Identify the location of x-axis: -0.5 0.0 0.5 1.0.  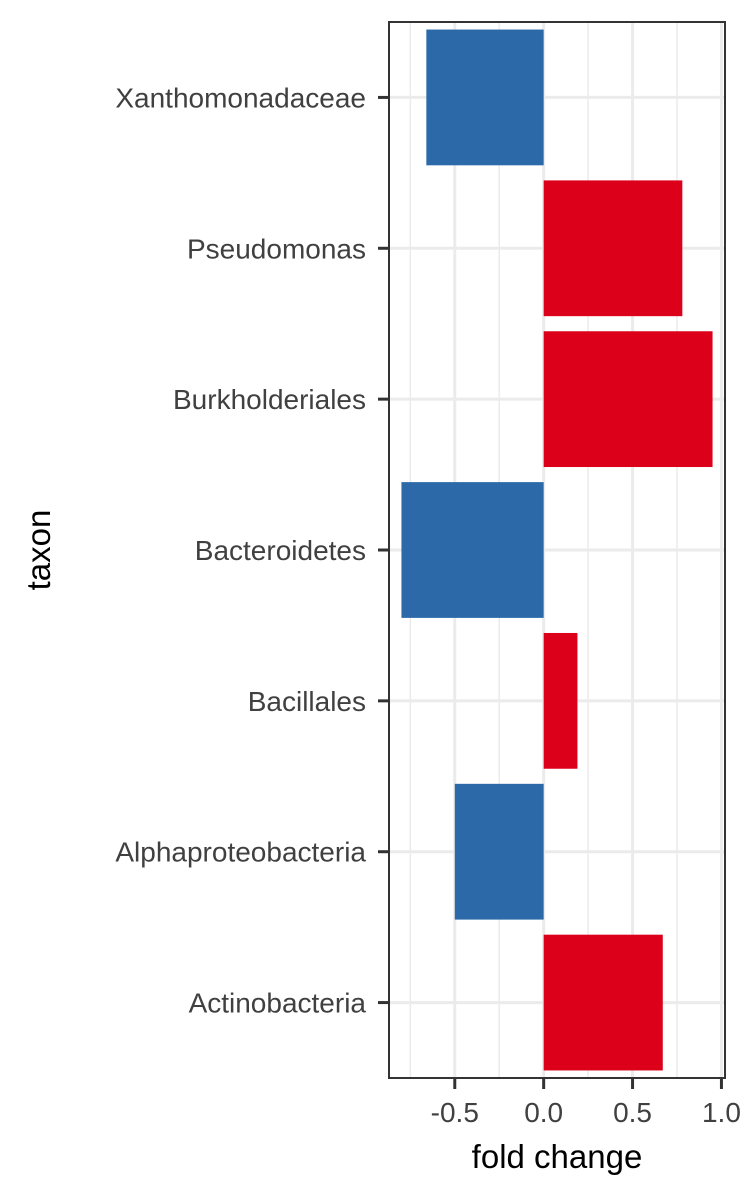
(586, 1103).